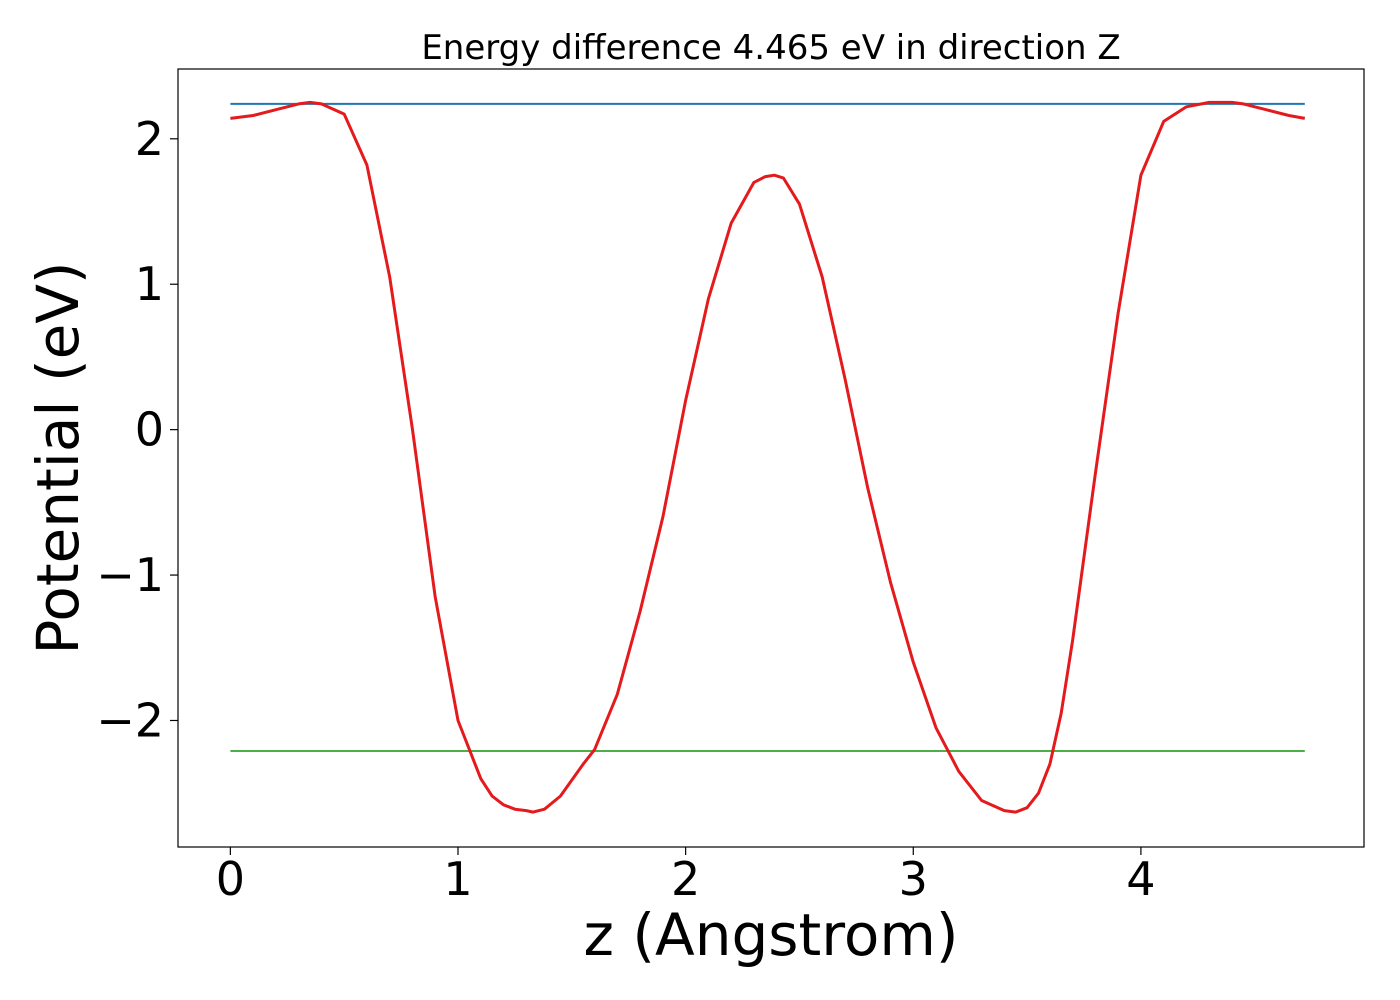 This screenshot has height=1000, width=1400. What do you see at coordinates (230, 879) in the screenshot?
I see `x-tick-label: 0` at bounding box center [230, 879].